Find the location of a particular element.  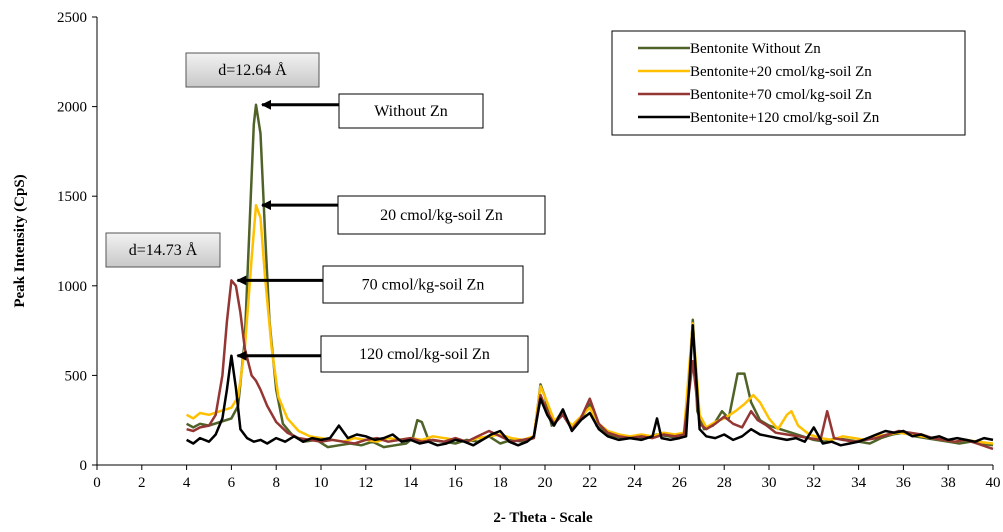

d-spacing-label: d=12.64 Å is located at coordinates (252, 70).